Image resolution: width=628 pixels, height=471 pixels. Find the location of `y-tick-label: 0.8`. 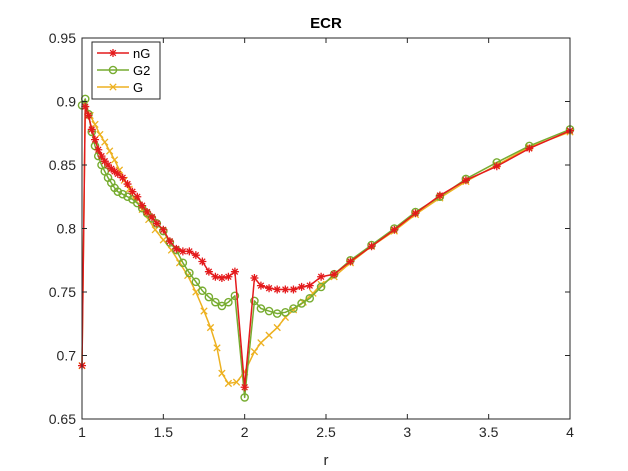

y-tick-label: 0.8 is located at coordinates (67, 229).